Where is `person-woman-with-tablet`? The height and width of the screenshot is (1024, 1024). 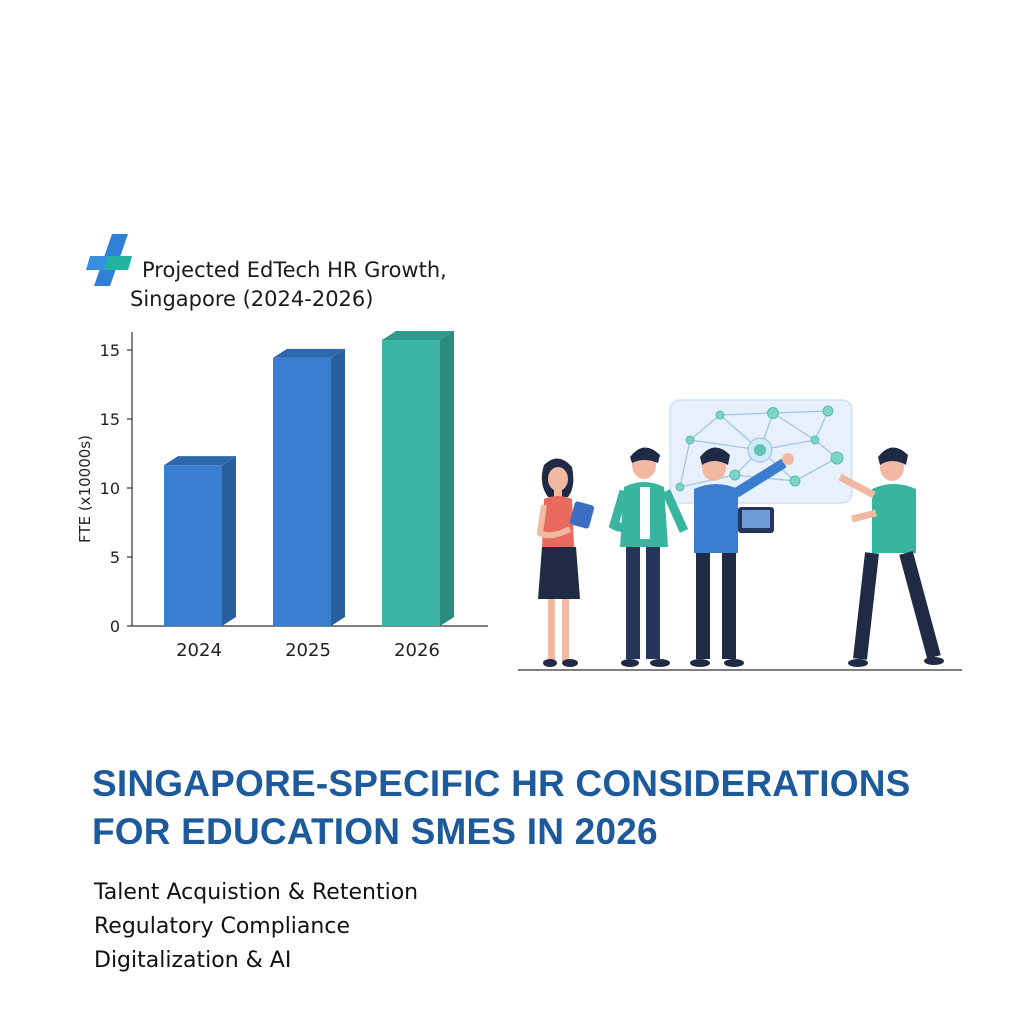
person-woman-with-tablet is located at coordinates (565, 562).